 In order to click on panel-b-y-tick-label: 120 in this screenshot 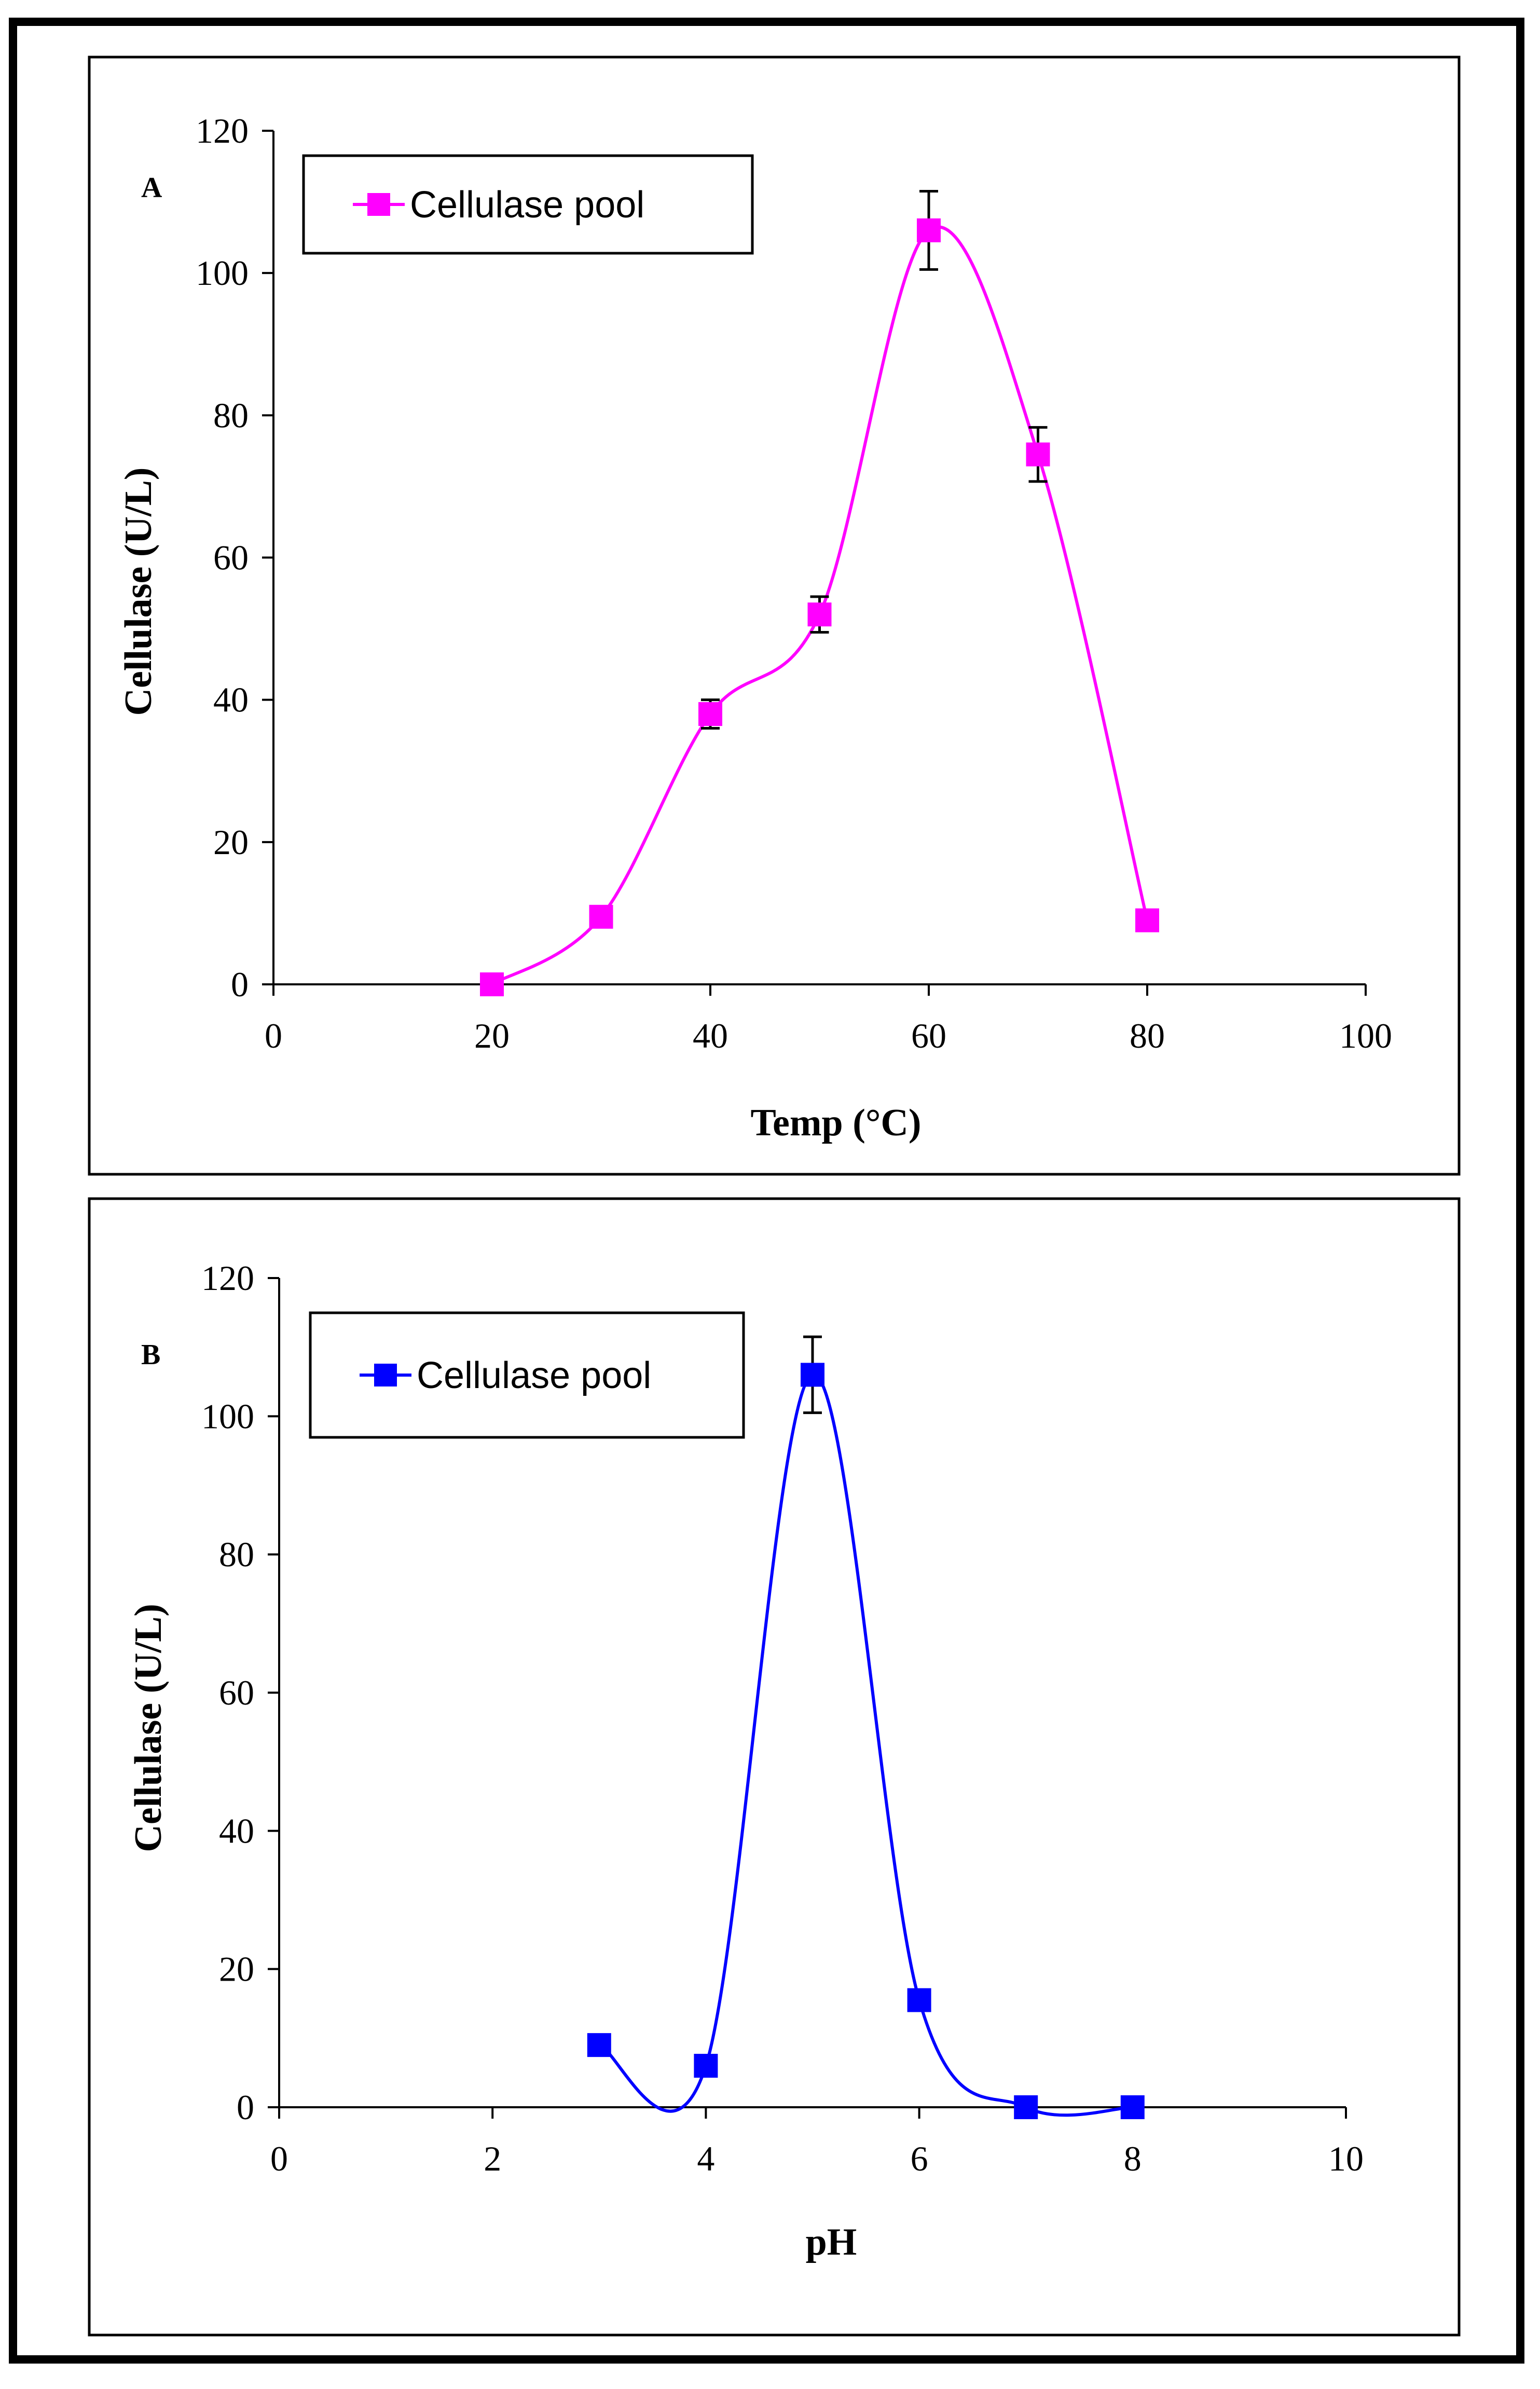, I will do `click(227, 1278)`.